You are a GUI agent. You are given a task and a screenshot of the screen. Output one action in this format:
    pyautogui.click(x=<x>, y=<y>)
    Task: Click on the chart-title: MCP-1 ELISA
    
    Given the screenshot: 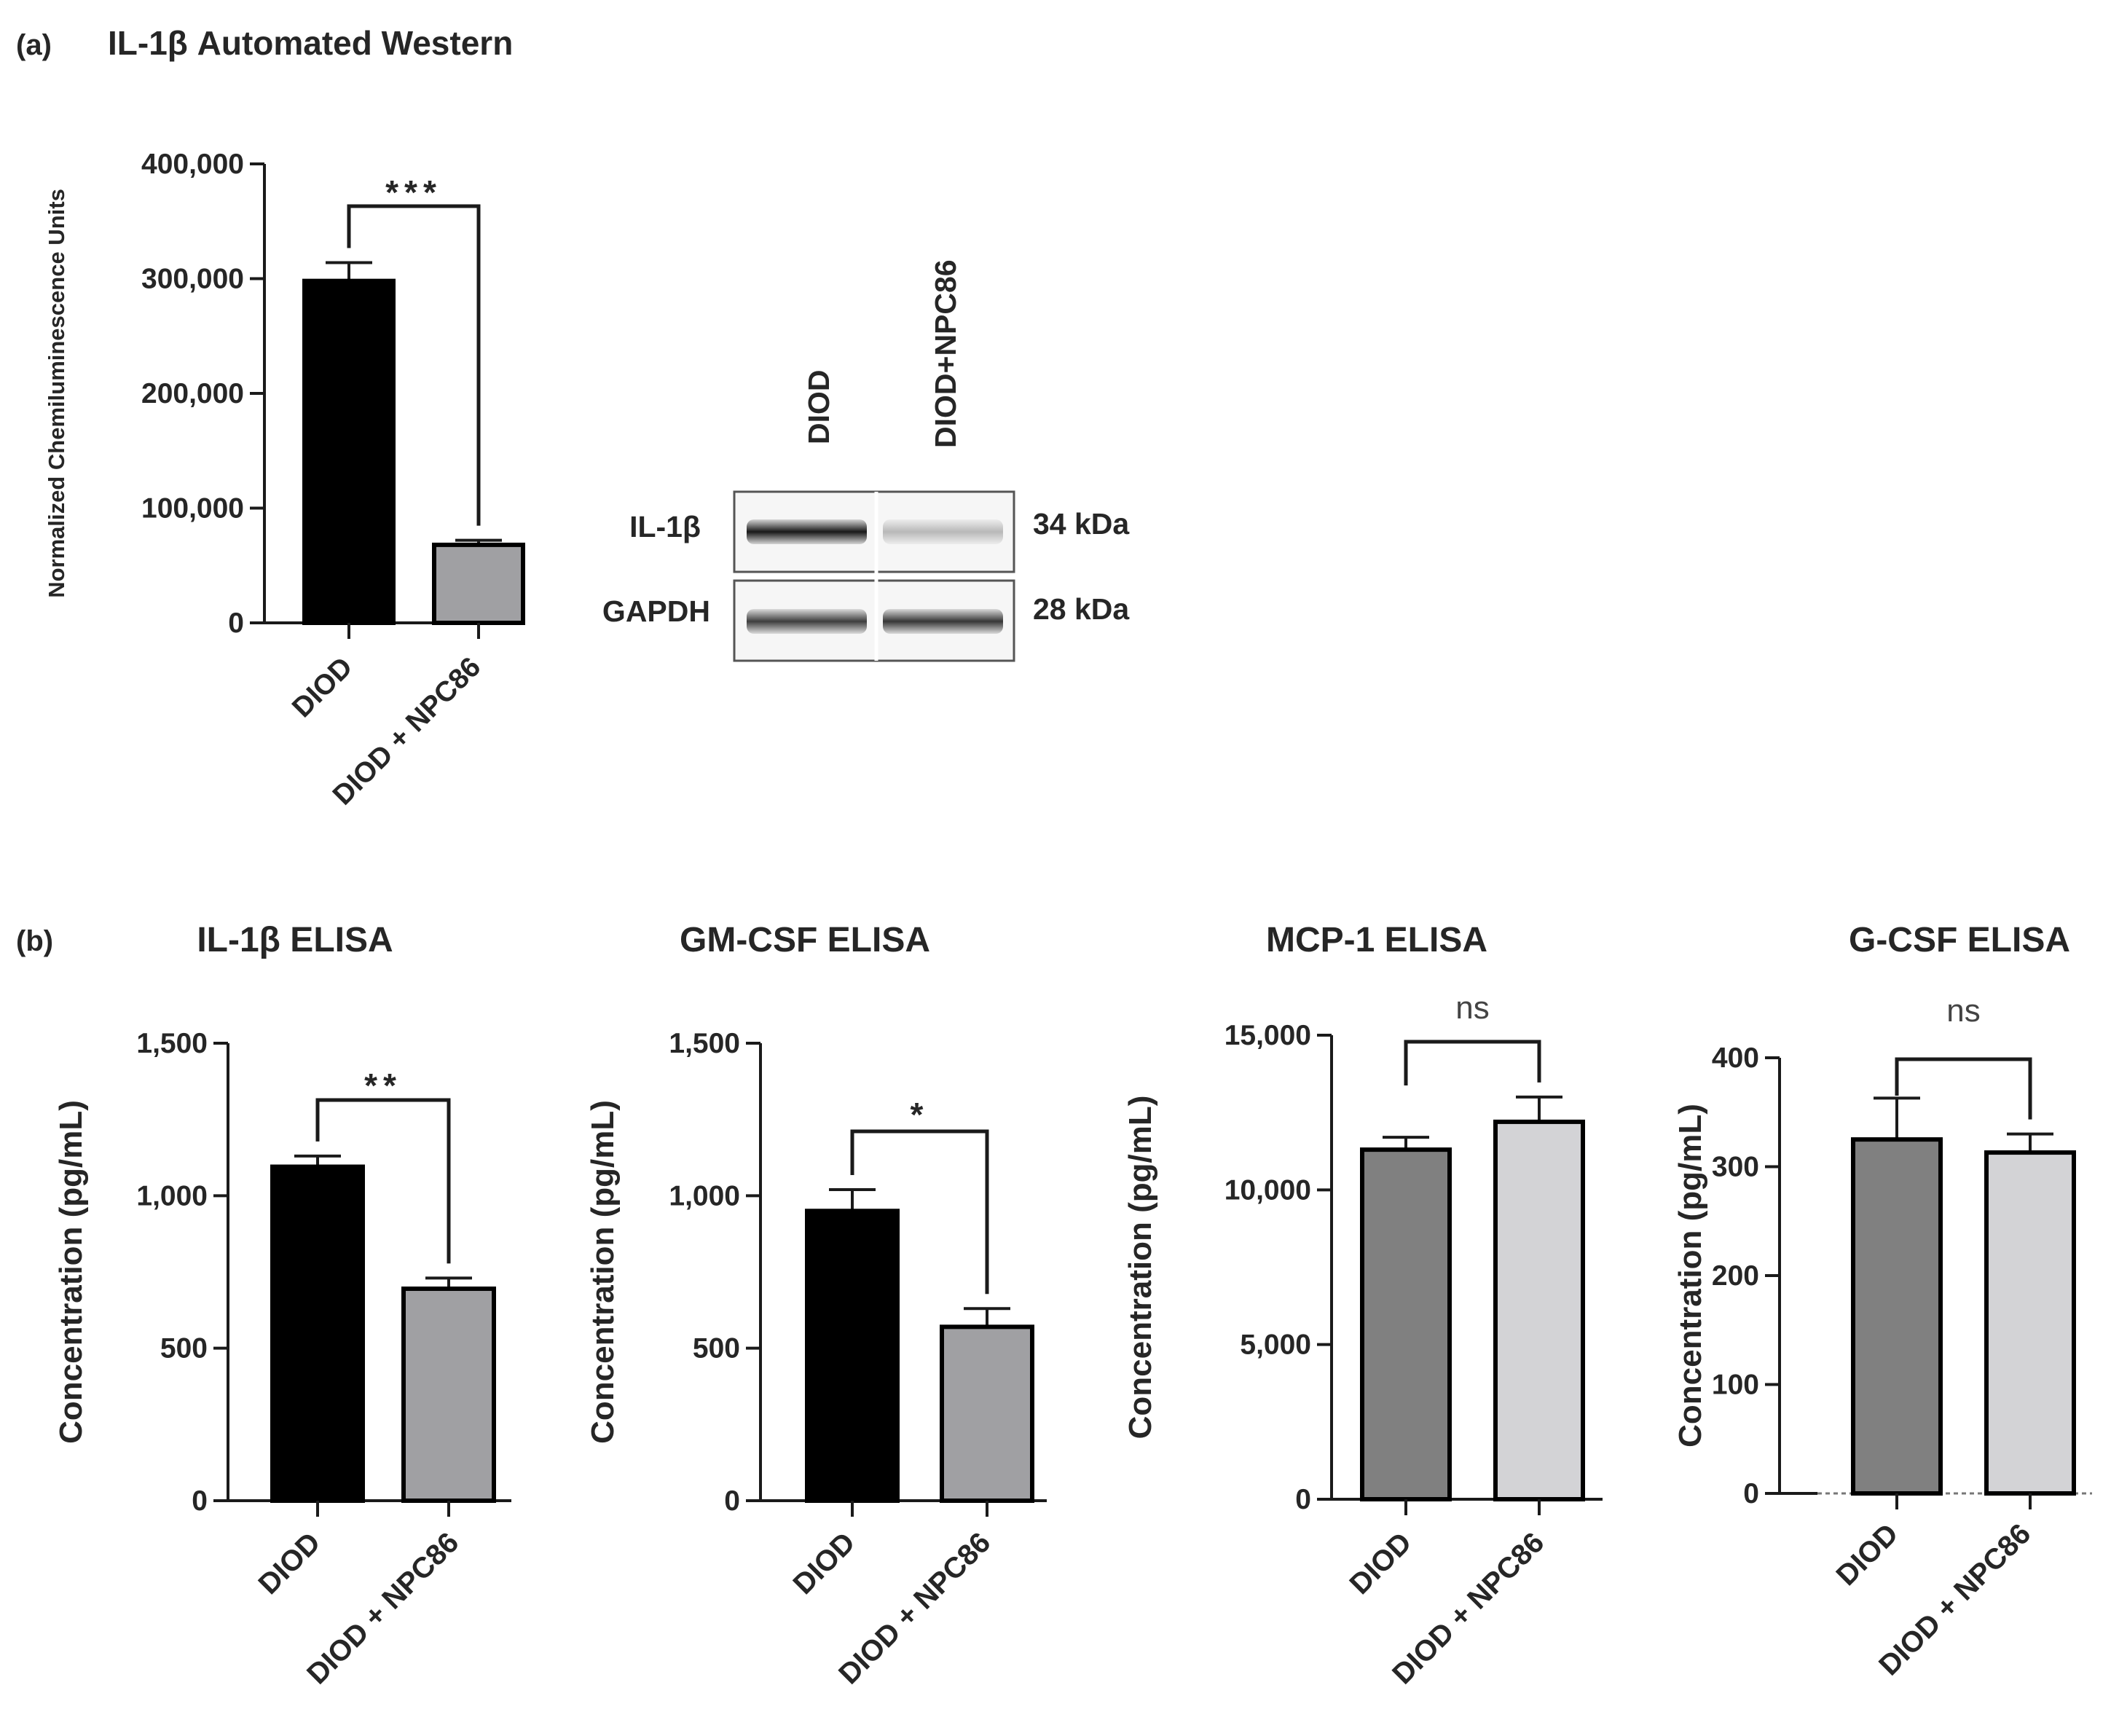 What is the action you would take?
    pyautogui.click(x=1376, y=940)
    